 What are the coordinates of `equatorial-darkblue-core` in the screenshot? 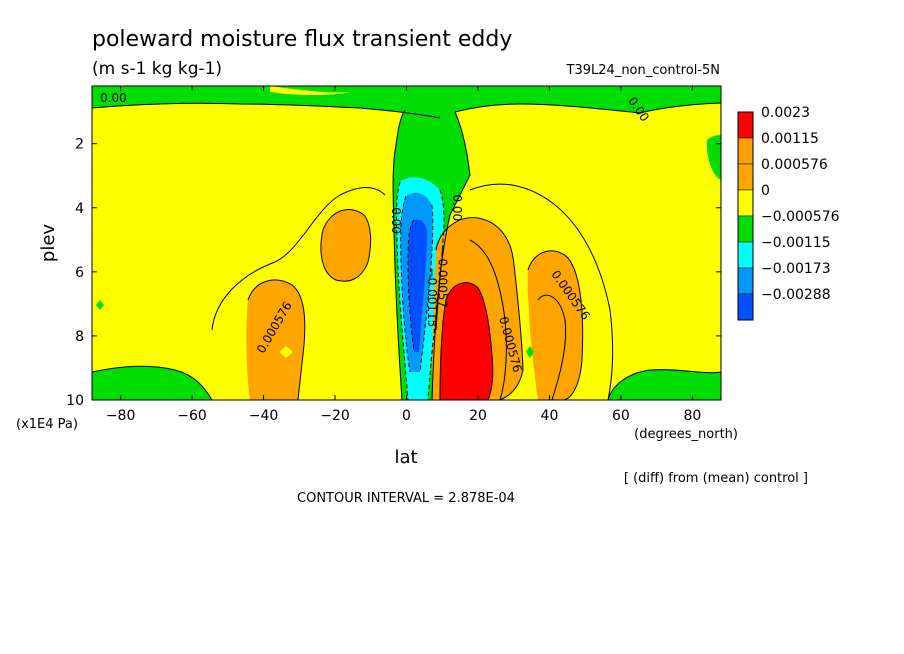 It's located at (417, 285).